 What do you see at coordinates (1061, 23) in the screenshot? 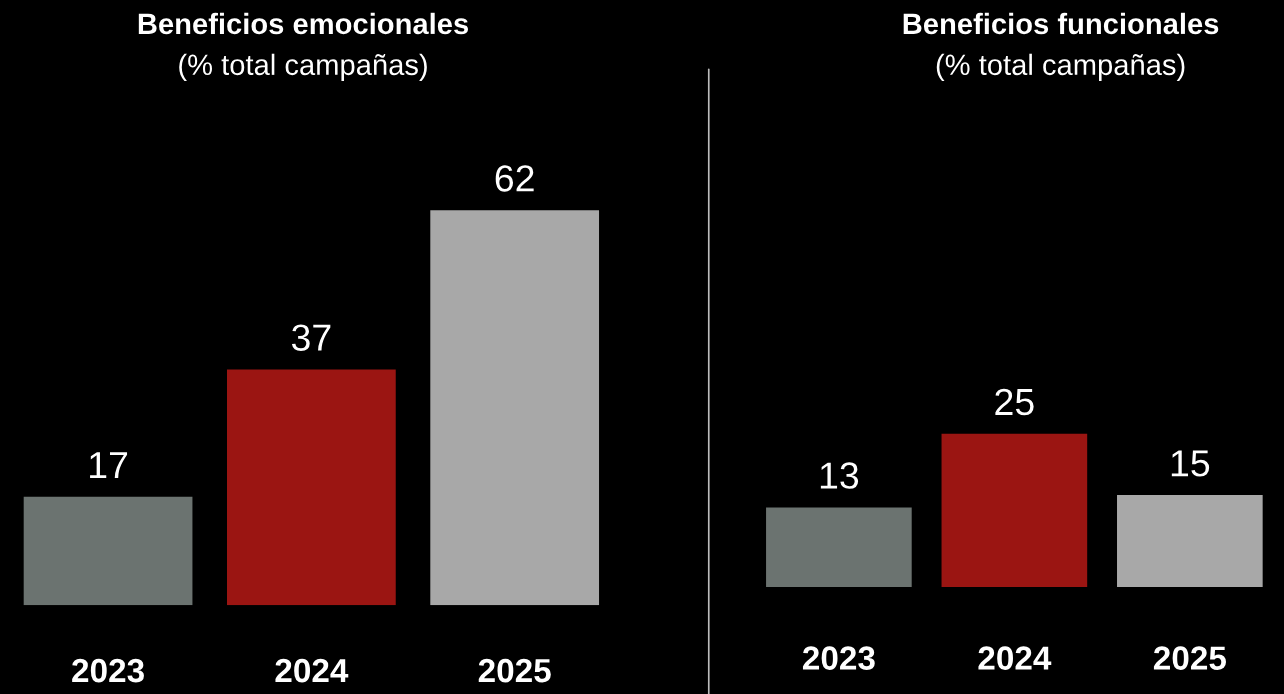
I see `chart-title: Beneficios funcionales` at bounding box center [1061, 23].